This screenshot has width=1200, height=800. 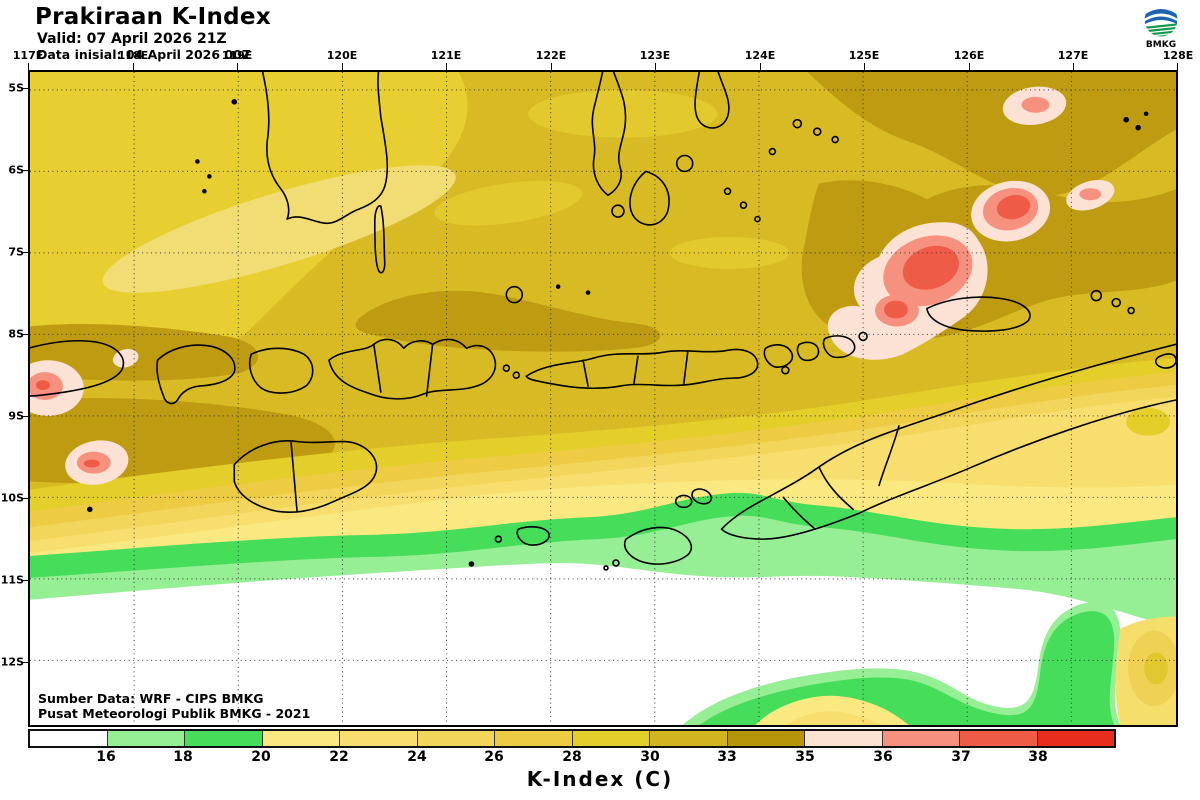 I want to click on lon-label: 118E, so click(x=133, y=55).